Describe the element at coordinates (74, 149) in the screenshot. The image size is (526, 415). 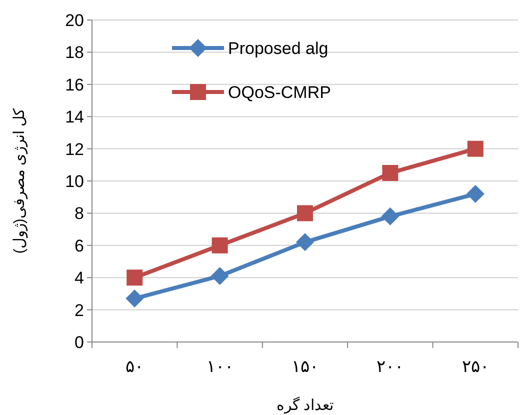
I see `y-tick-label: 12` at that location.